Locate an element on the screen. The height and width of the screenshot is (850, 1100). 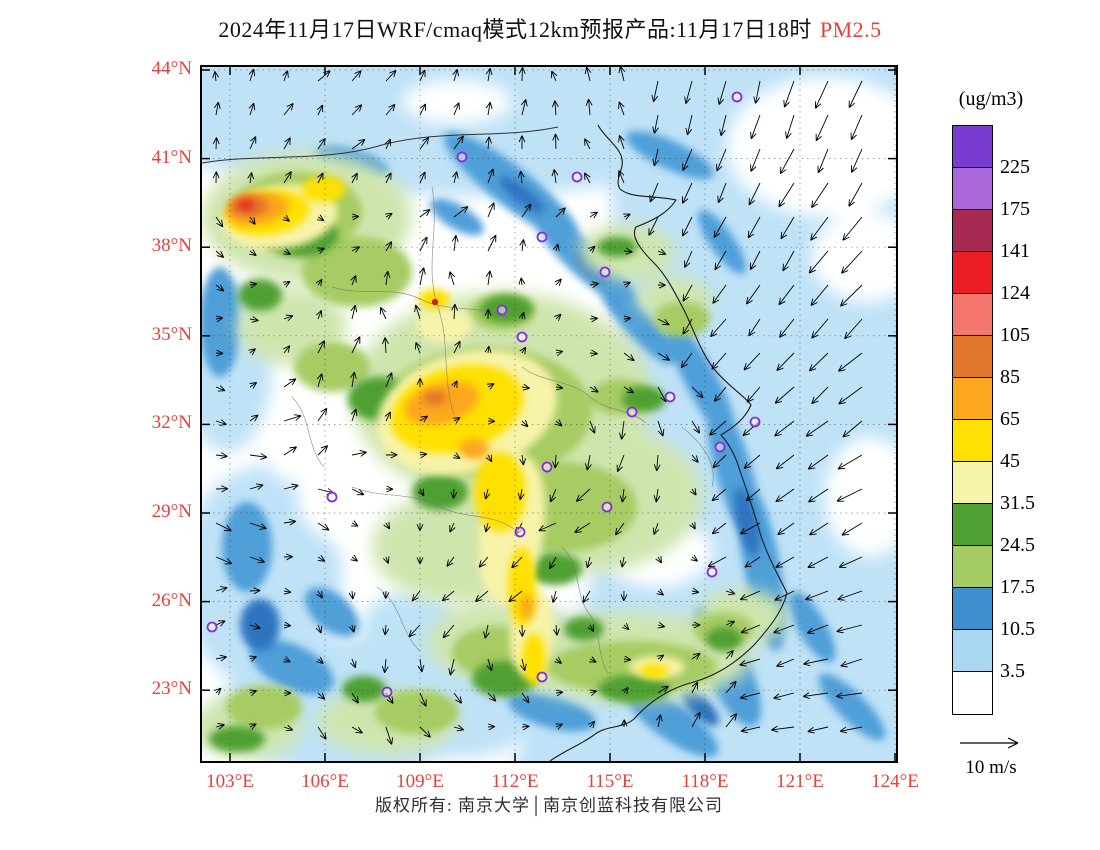
lat-tick-label: 44°N is located at coordinates (171, 68).